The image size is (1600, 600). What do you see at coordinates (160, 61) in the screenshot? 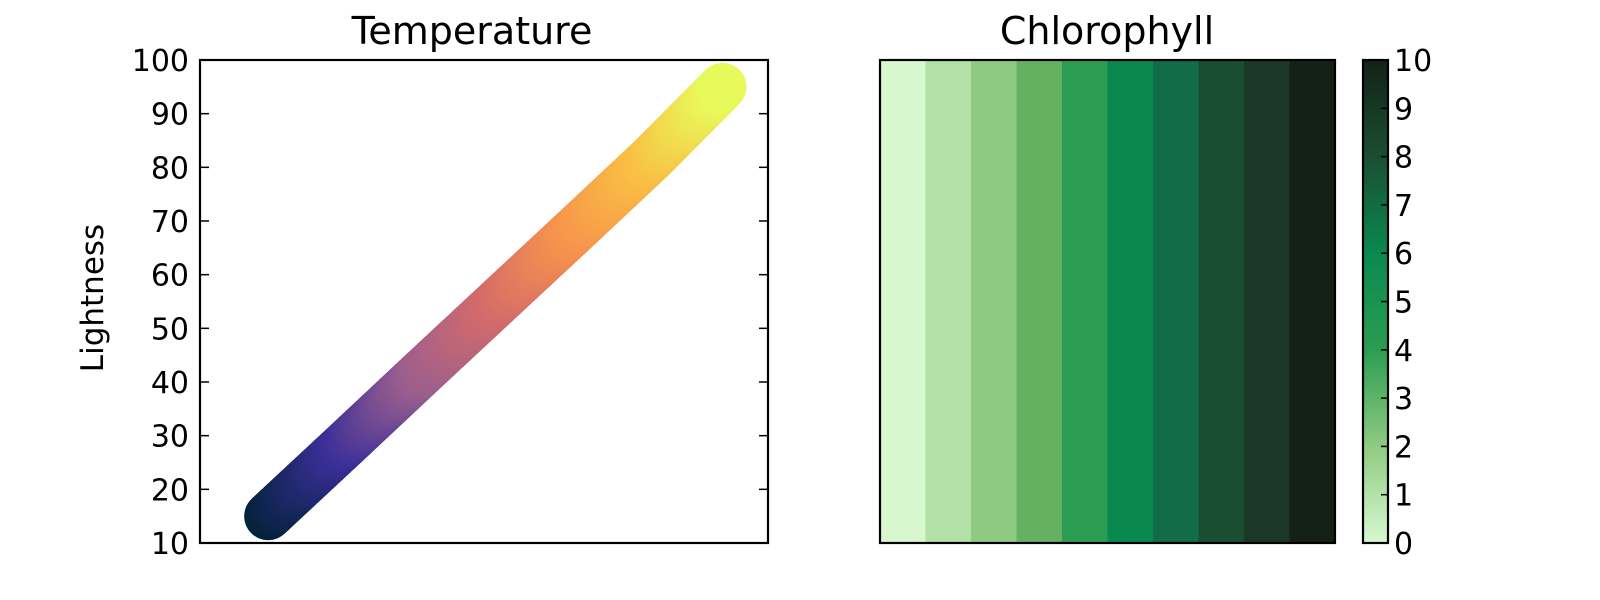
I see `y-tick-label: 100` at bounding box center [160, 61].